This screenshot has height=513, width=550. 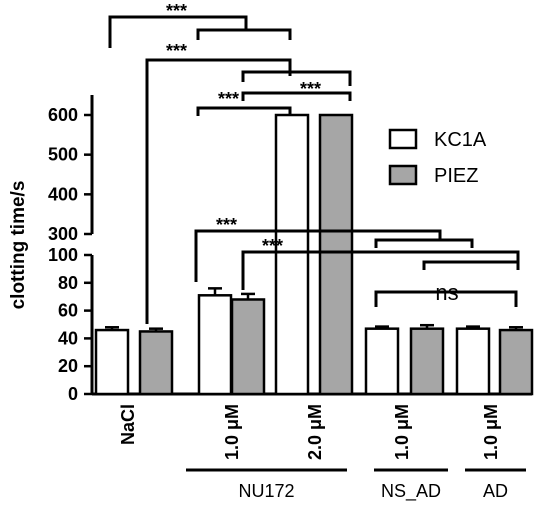 What do you see at coordinates (495, 491) in the screenshot?
I see `group-label: AD` at bounding box center [495, 491].